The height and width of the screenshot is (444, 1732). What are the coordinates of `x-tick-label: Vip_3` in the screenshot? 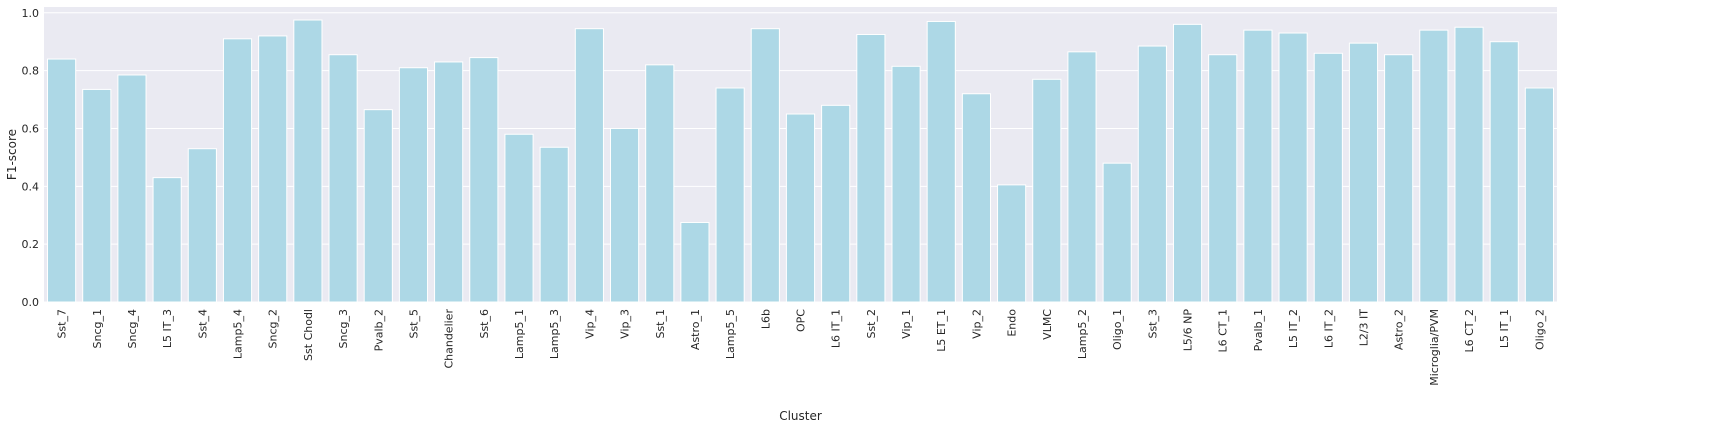 It's located at (625, 324).